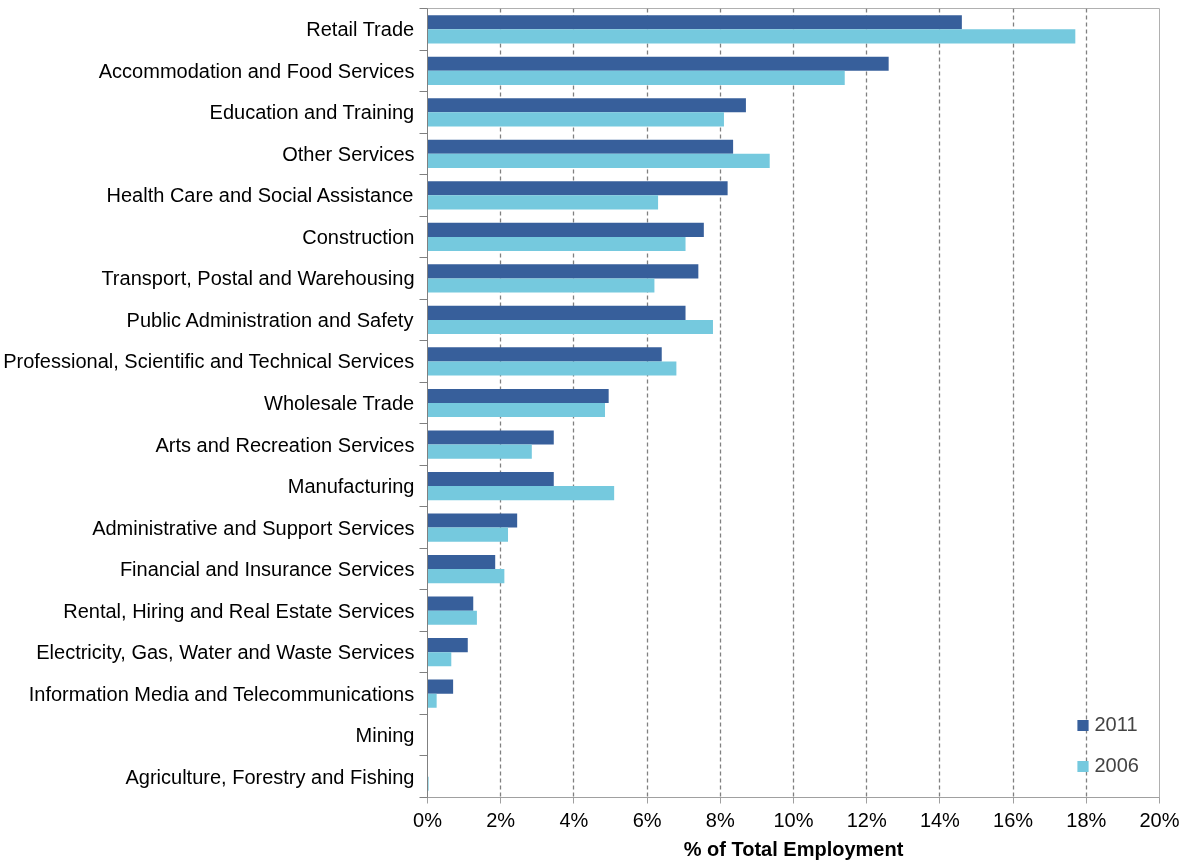 This screenshot has height=868, width=1201. What do you see at coordinates (866, 819) in the screenshot?
I see `x-tick-label: 12%` at bounding box center [866, 819].